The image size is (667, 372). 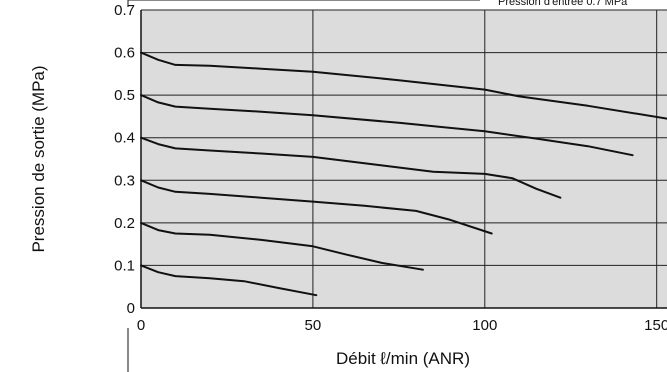 I want to click on y-tick-label: 0.4, so click(x=124, y=138).